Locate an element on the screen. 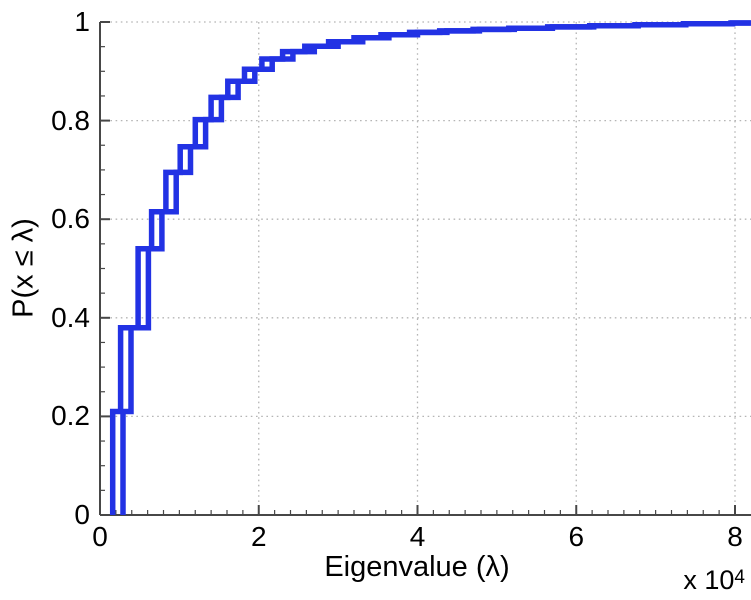  x-tick-label: 6 is located at coordinates (576, 536).